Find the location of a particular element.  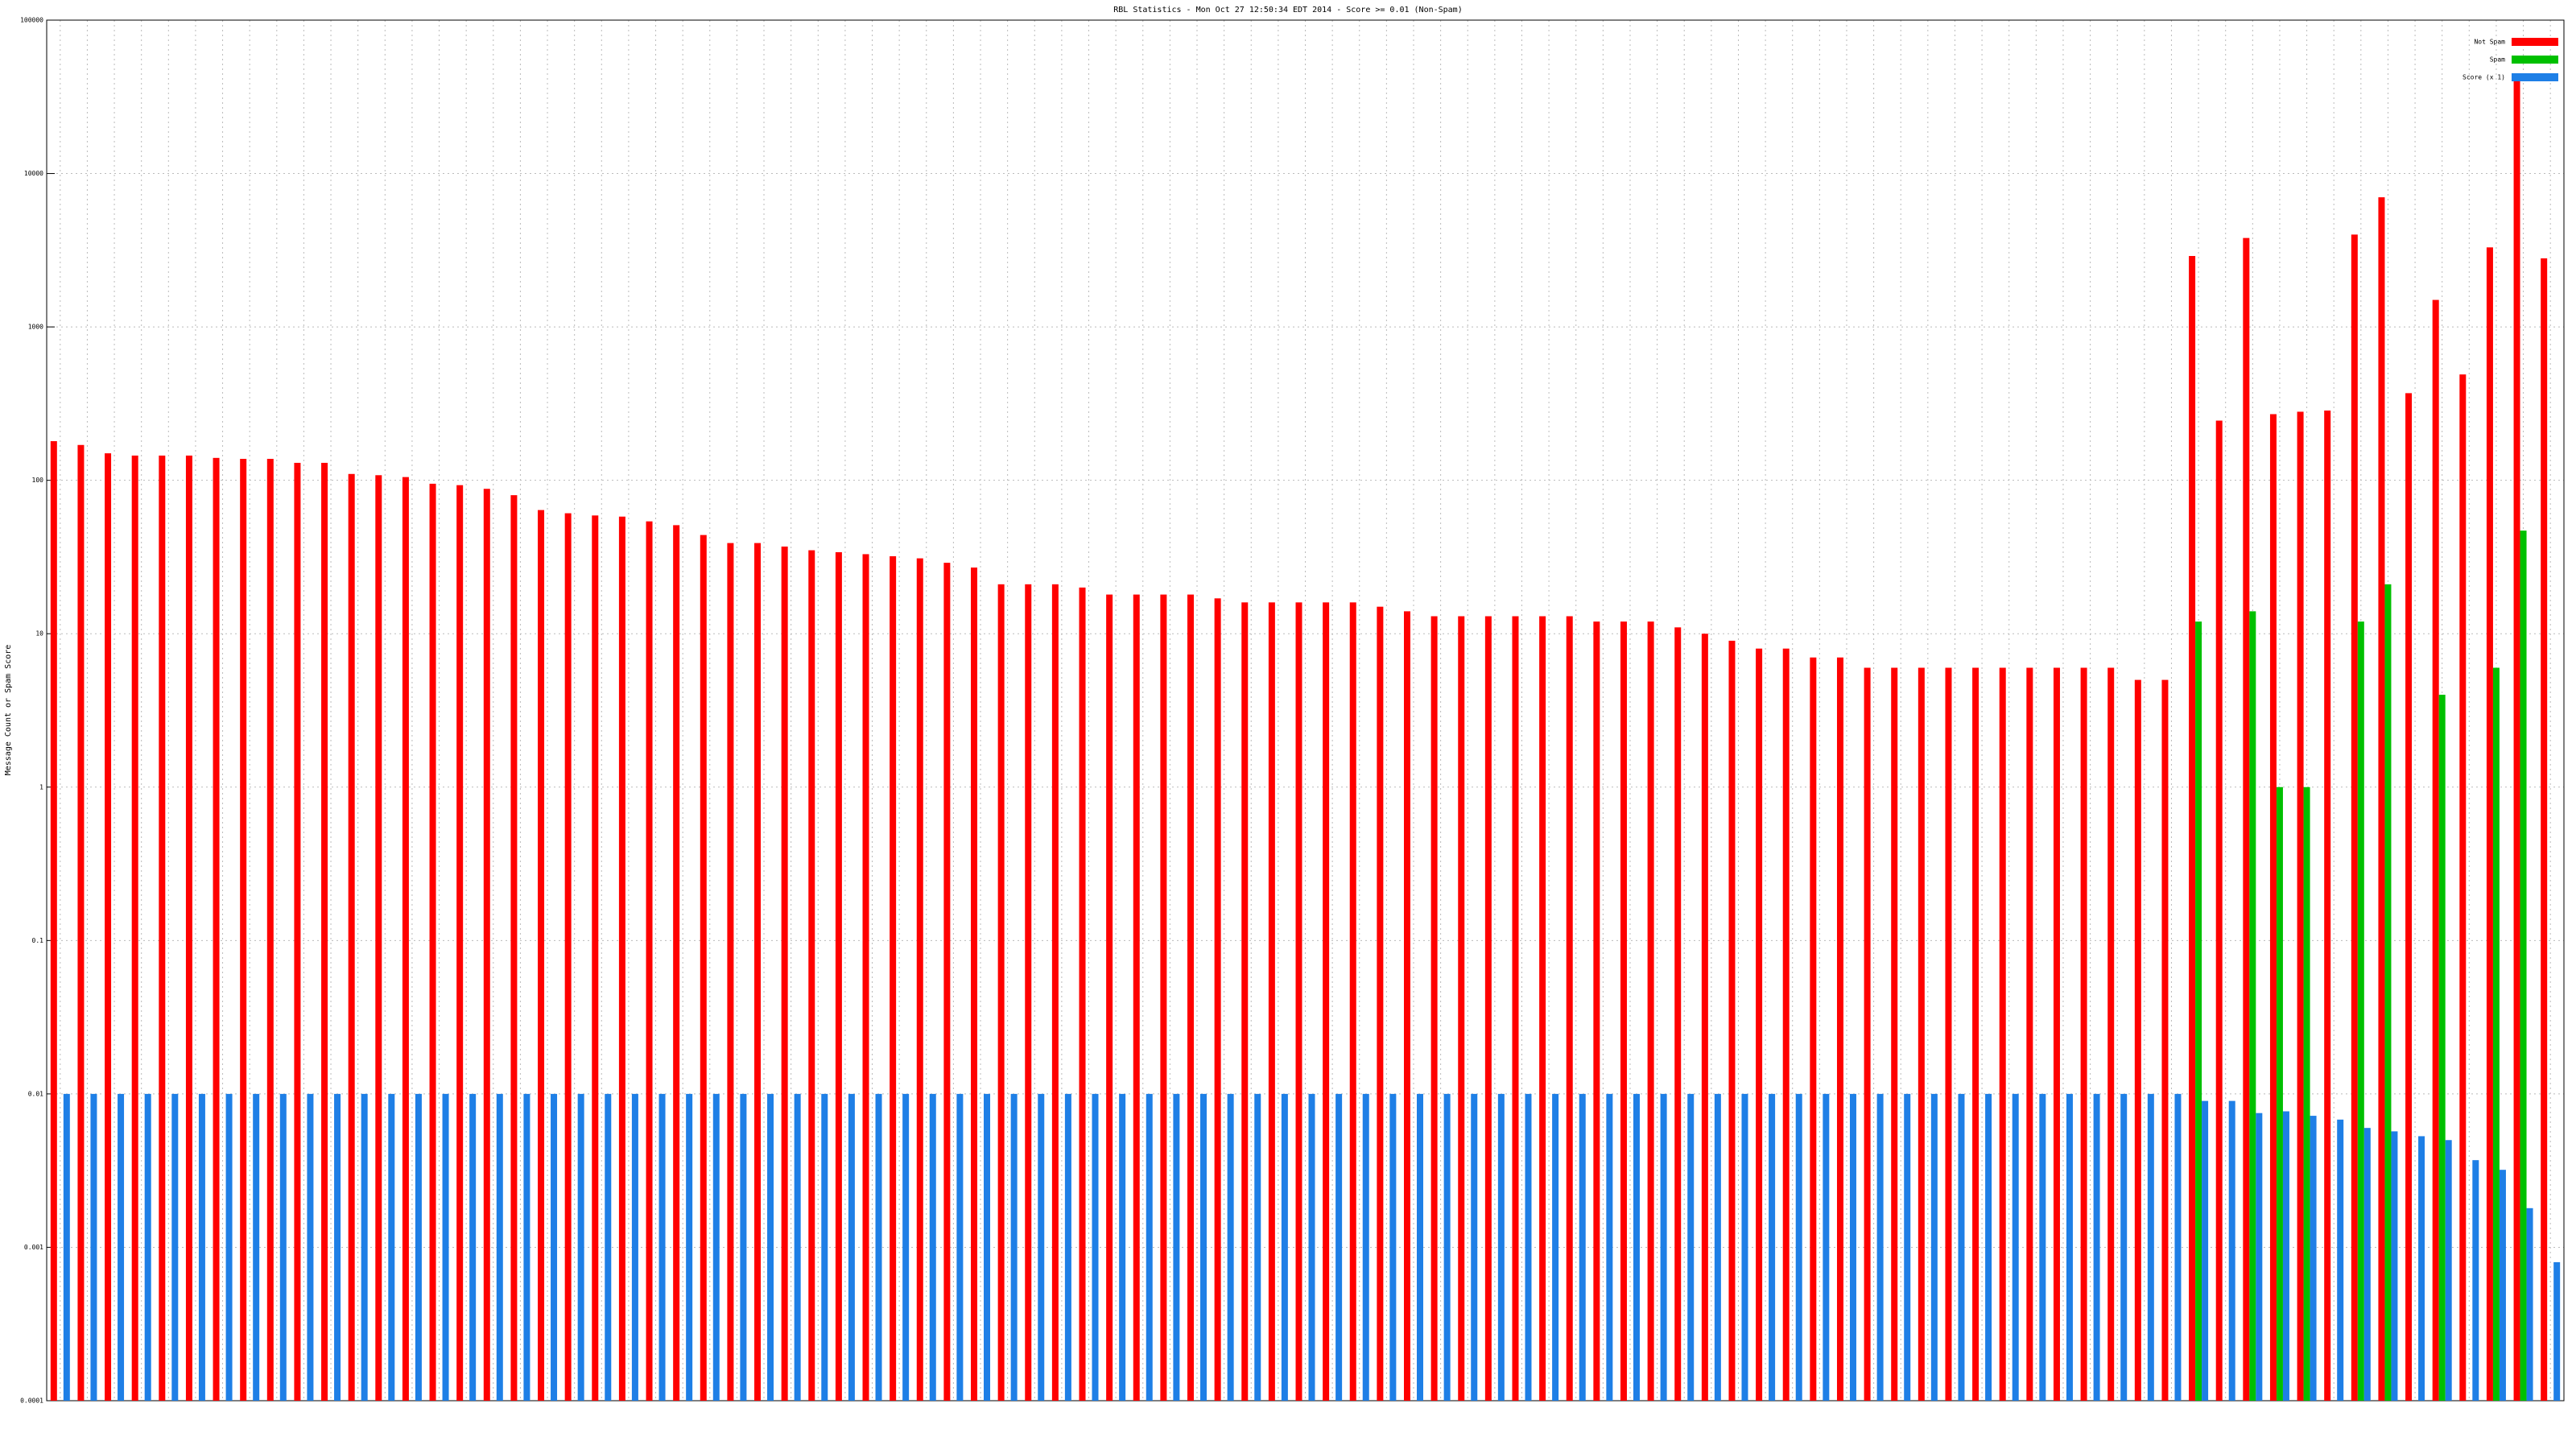

legend-label: Not Spam is located at coordinates (2489, 42).